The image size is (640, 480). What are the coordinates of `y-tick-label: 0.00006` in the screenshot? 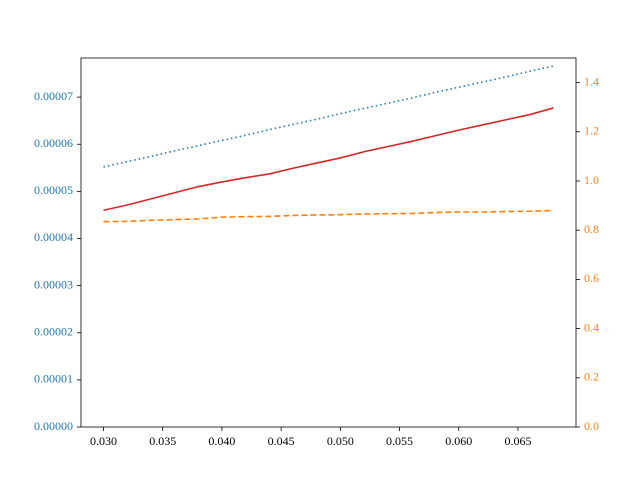 It's located at (53, 143).